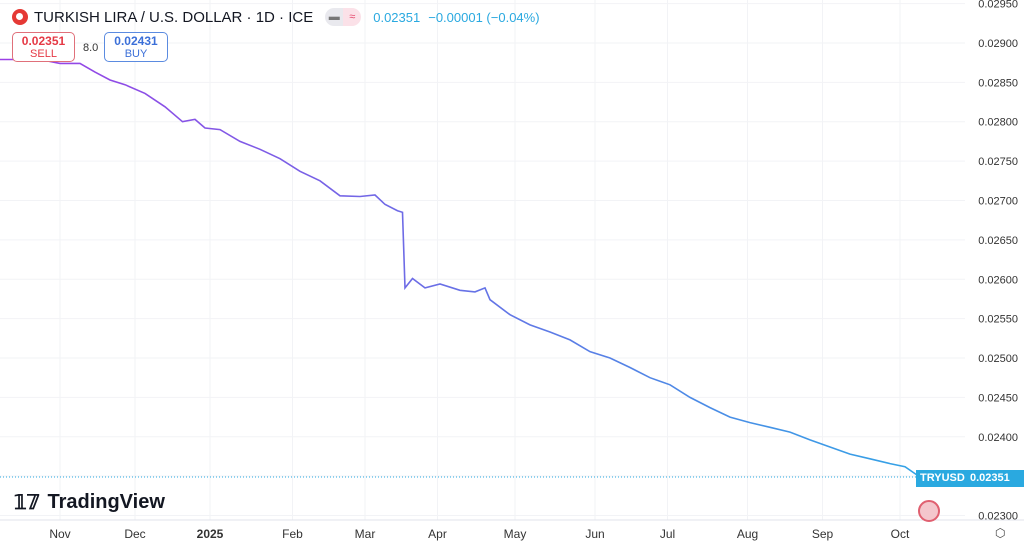 This screenshot has height=544, width=1024. I want to click on price-change: −0.00001 (−0.04%), so click(484, 17).